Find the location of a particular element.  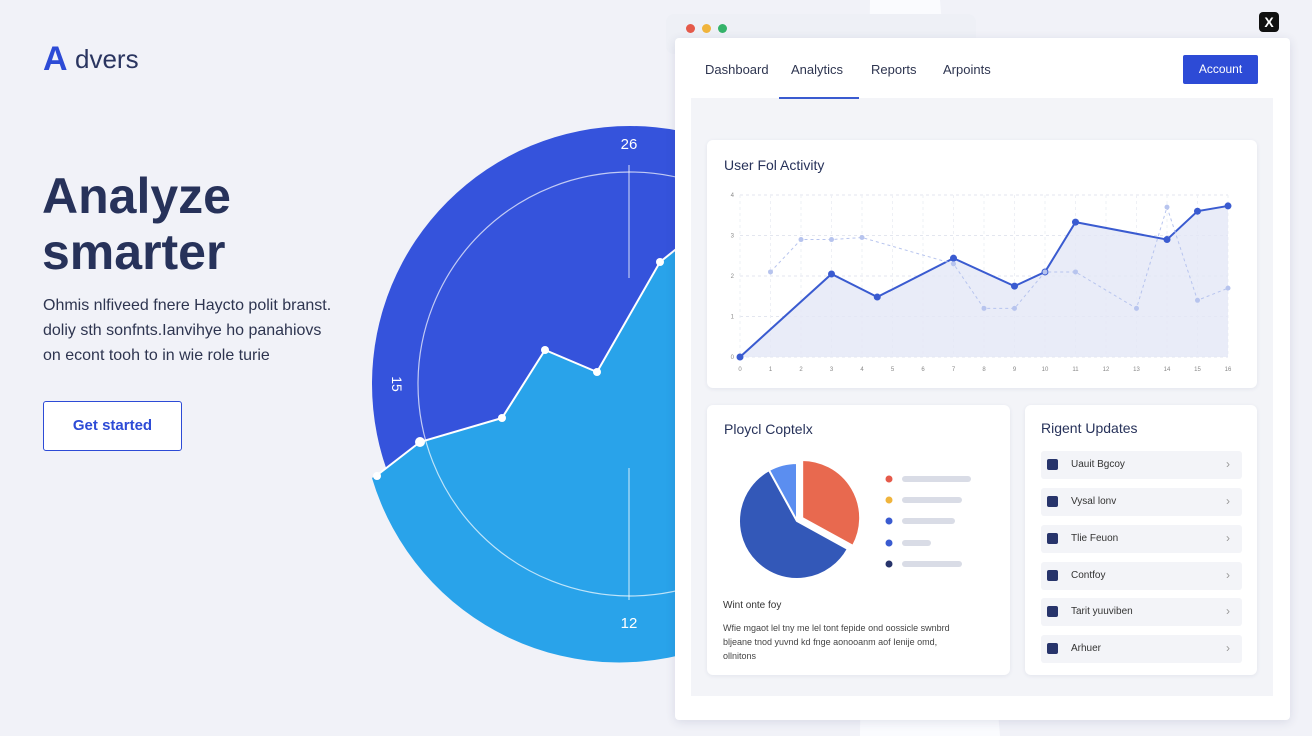

update-item: Tarit yuuviben › is located at coordinates (1141, 612).